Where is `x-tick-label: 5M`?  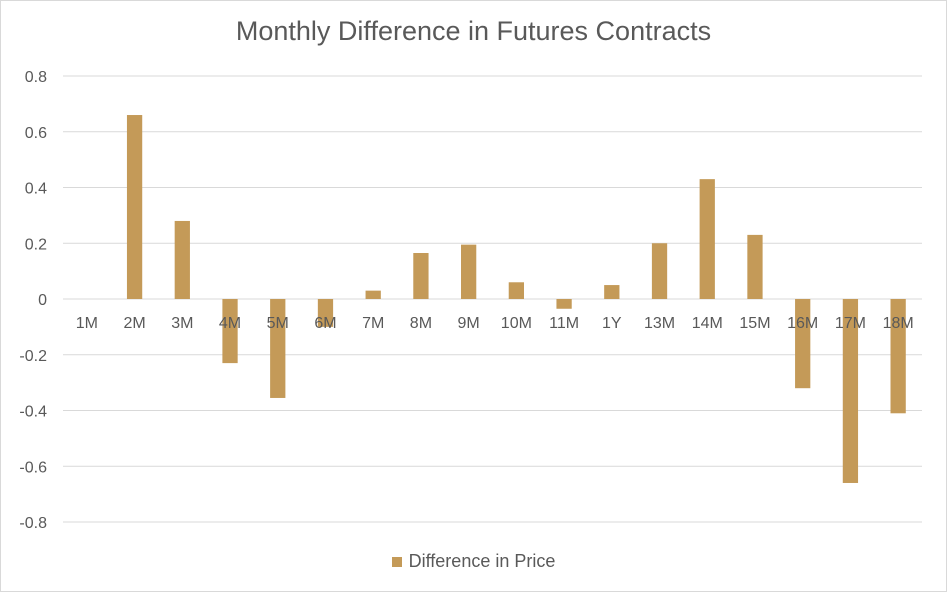 x-tick-label: 5M is located at coordinates (278, 323).